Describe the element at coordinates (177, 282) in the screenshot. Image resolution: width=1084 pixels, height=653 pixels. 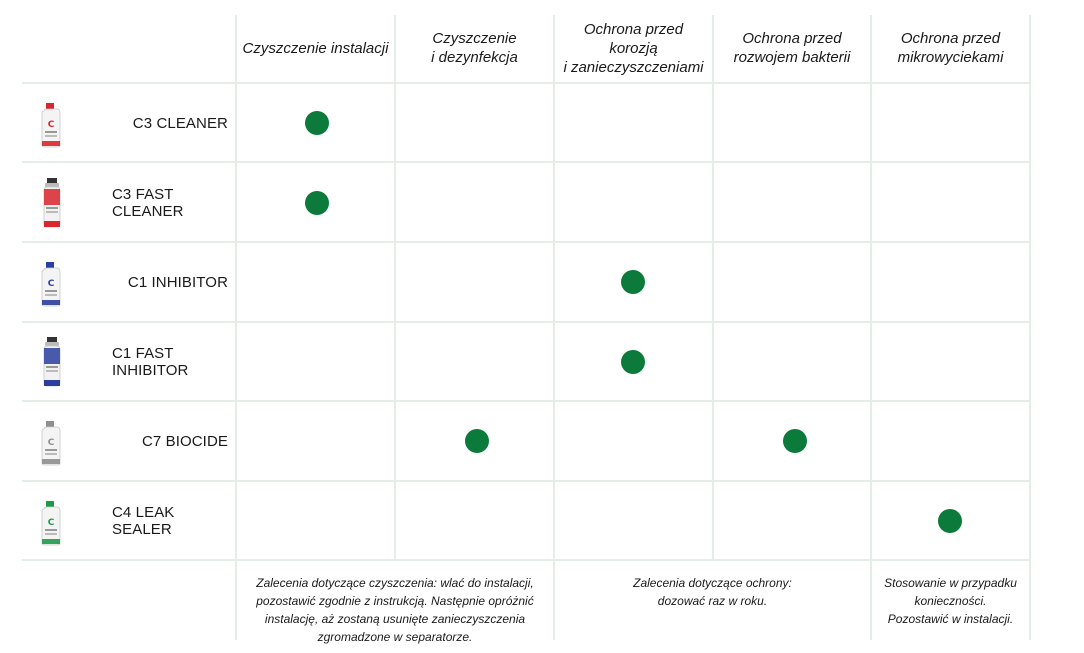
I see `product-name: C1 INHIBITOR` at that location.